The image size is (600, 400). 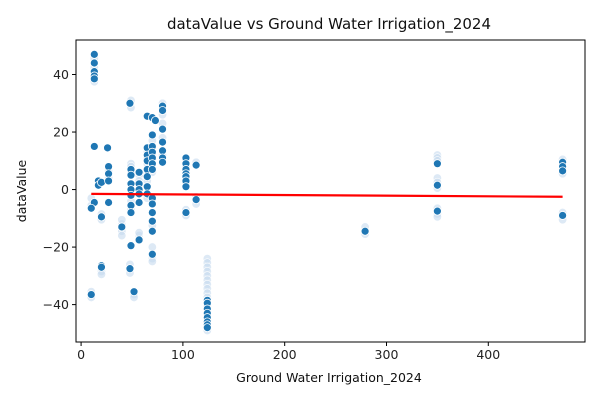 I want to click on trend-line-group, so click(x=327, y=195).